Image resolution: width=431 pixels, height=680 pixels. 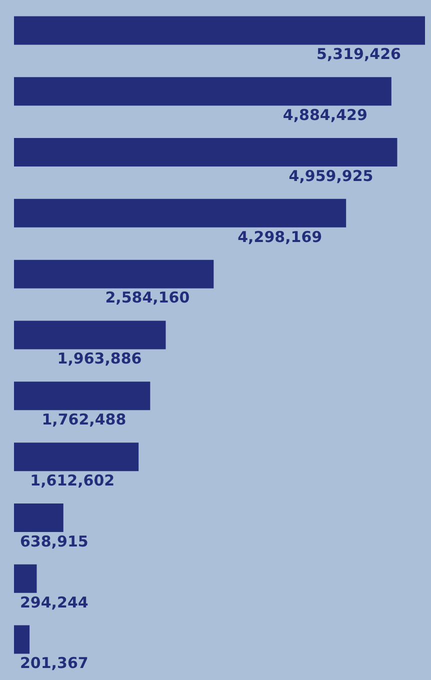 What do you see at coordinates (331, 175) in the screenshot?
I see `data-label: 4,959,925` at bounding box center [331, 175].